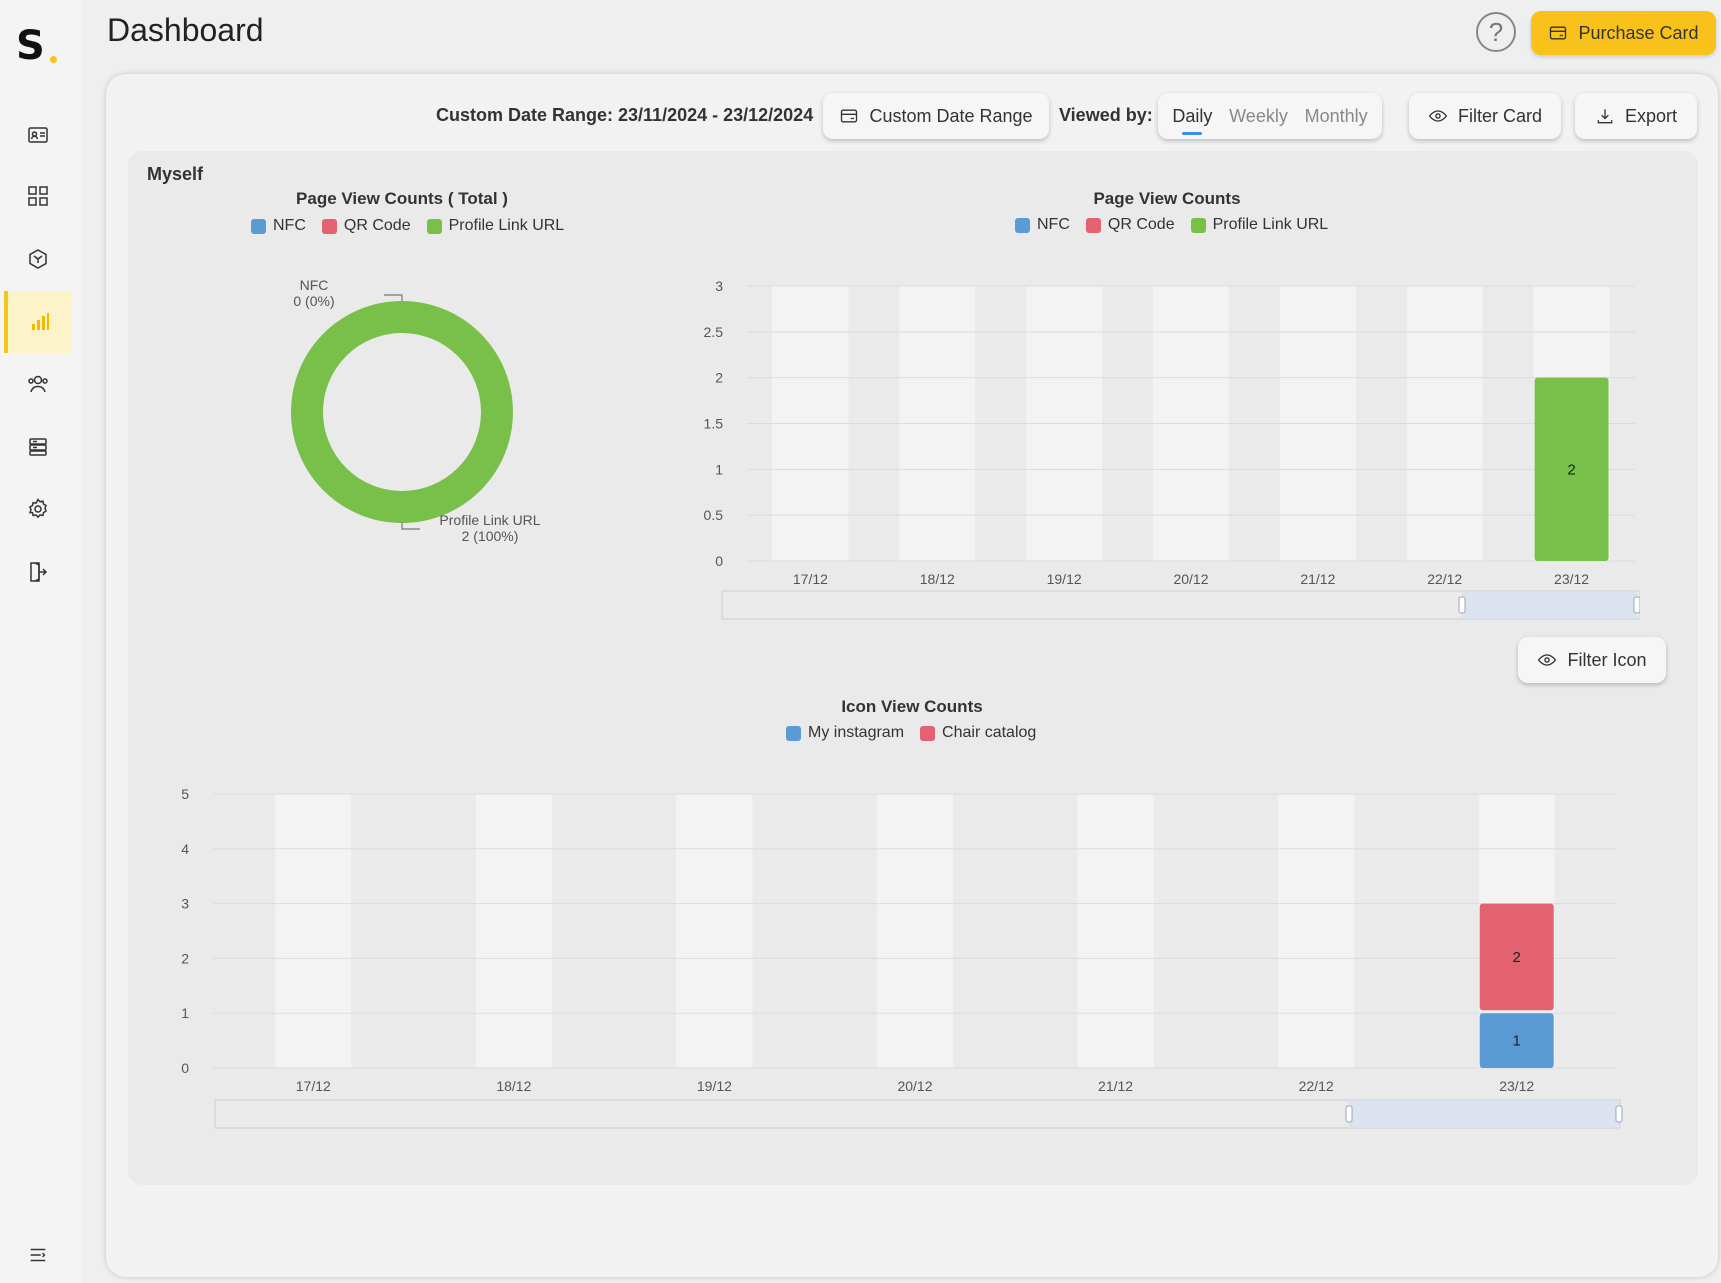 This screenshot has width=1721, height=1283. I want to click on legend-item-my-instagram: My instagram, so click(845, 733).